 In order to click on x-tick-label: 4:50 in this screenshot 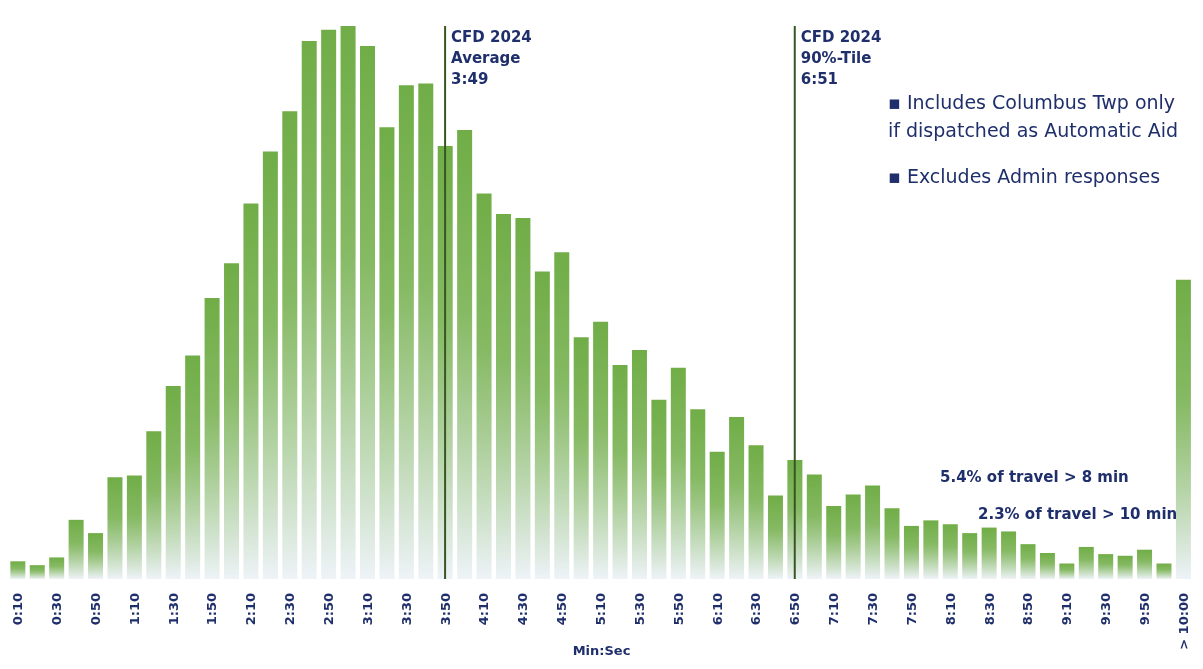, I will do `click(562, 609)`.